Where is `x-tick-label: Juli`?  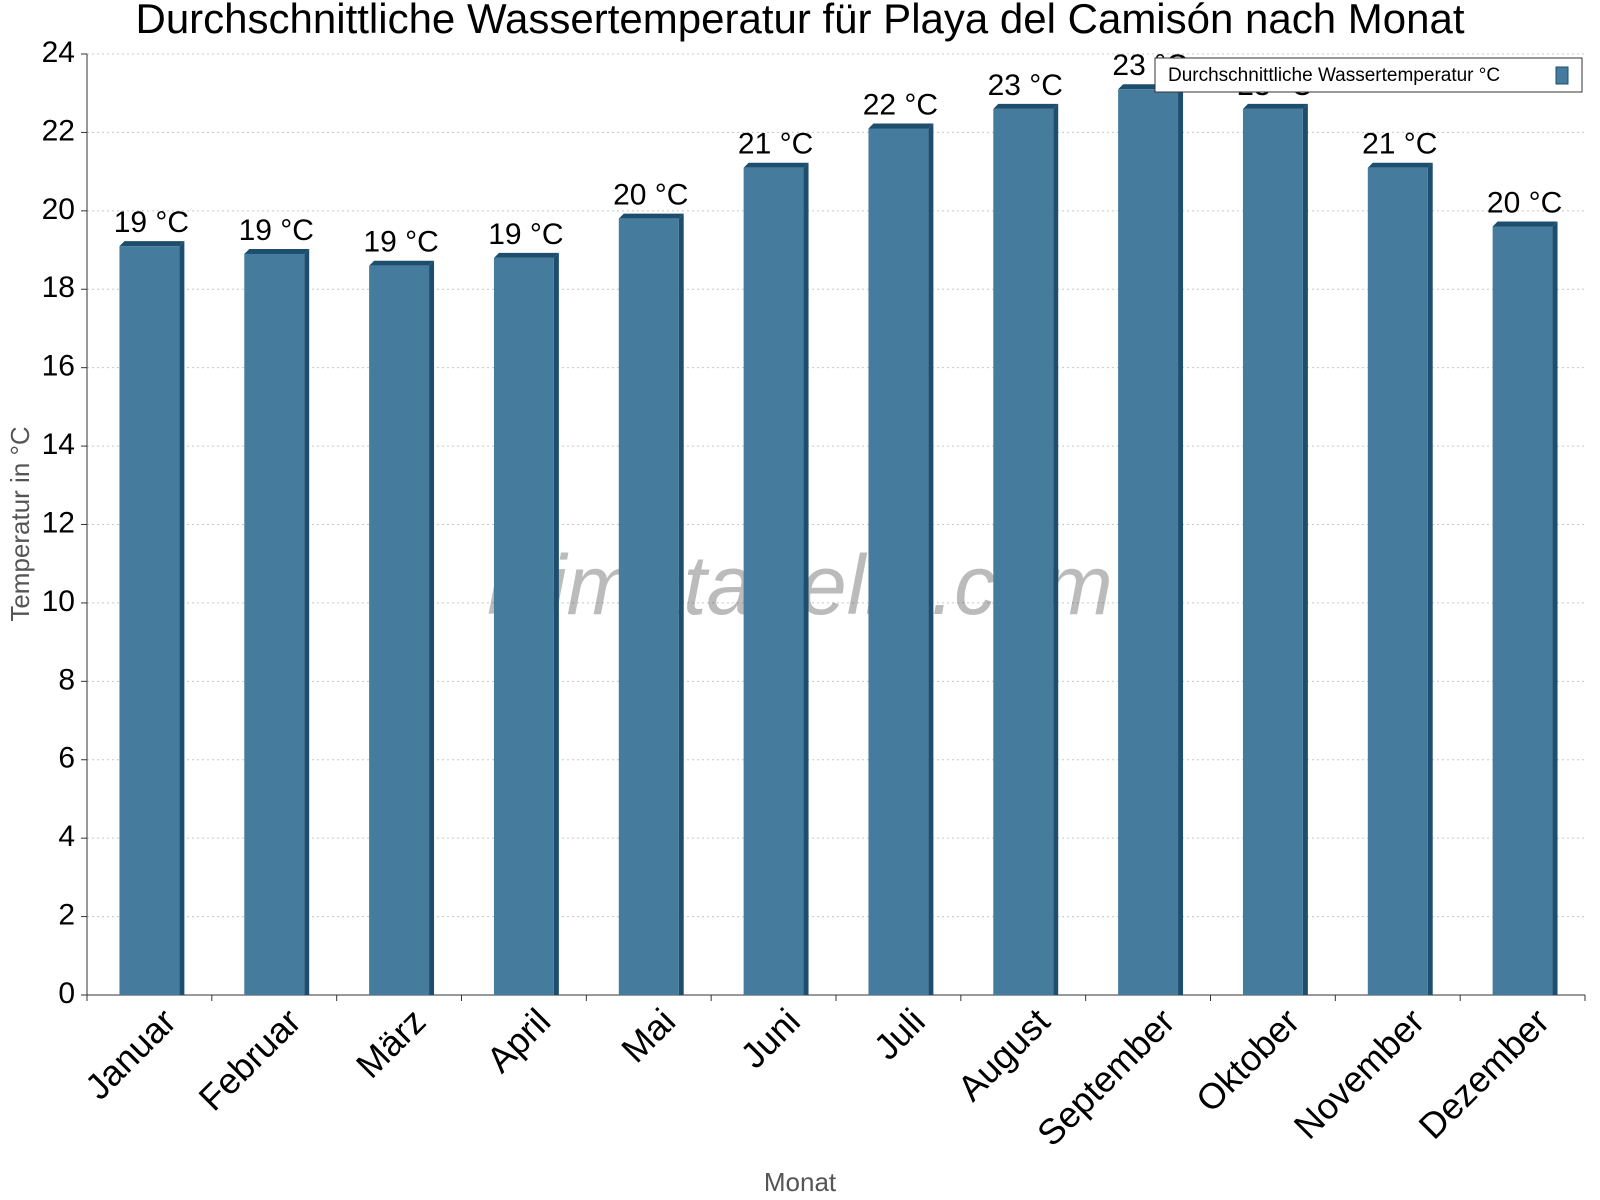
x-tick-label: Juli is located at coordinates (899, 1033).